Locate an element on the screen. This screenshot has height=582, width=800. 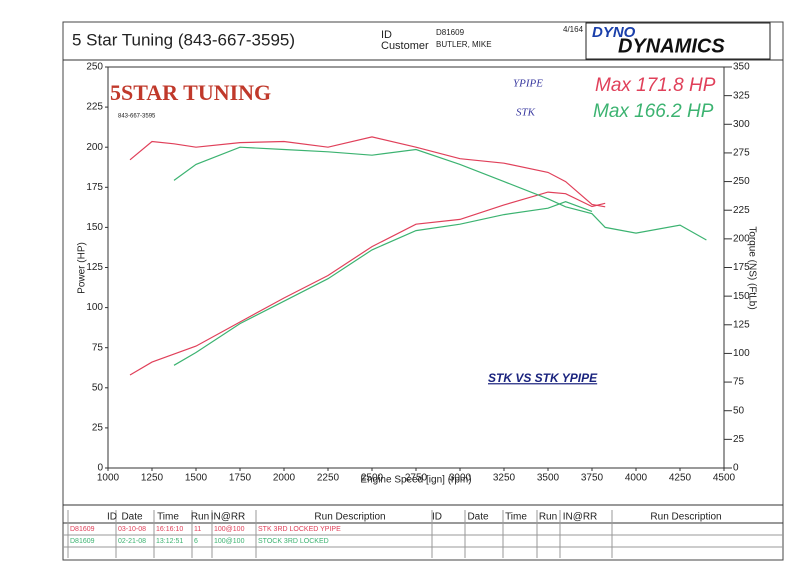
x-tick-label: 2500 is located at coordinates (372, 478).